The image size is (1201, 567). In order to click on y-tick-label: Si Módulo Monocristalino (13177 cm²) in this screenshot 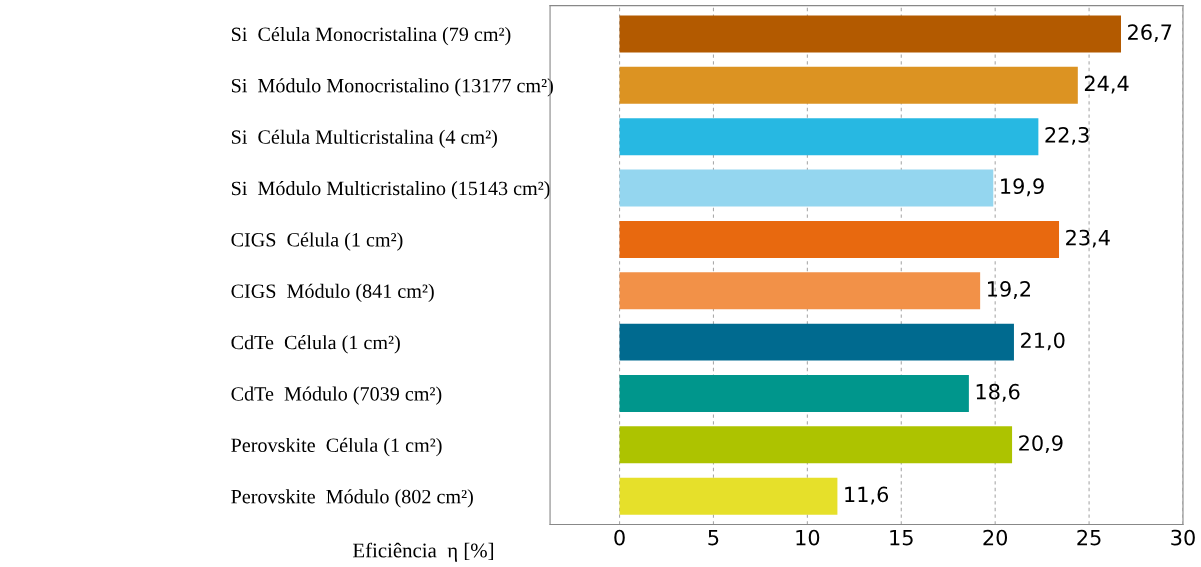, I will do `click(392, 87)`.